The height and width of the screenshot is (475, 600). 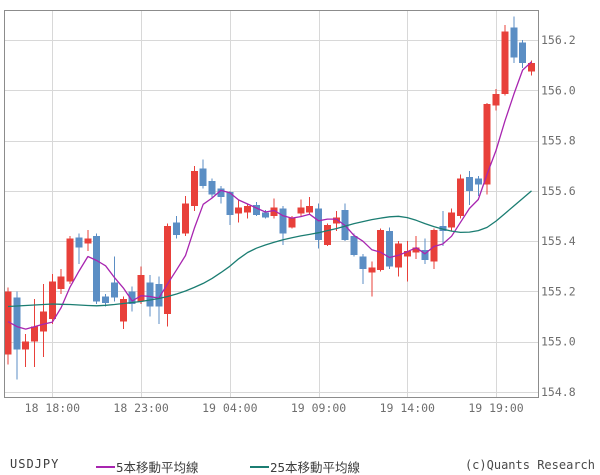 I want to click on symbol-label: USDJPY, so click(x=35, y=464).